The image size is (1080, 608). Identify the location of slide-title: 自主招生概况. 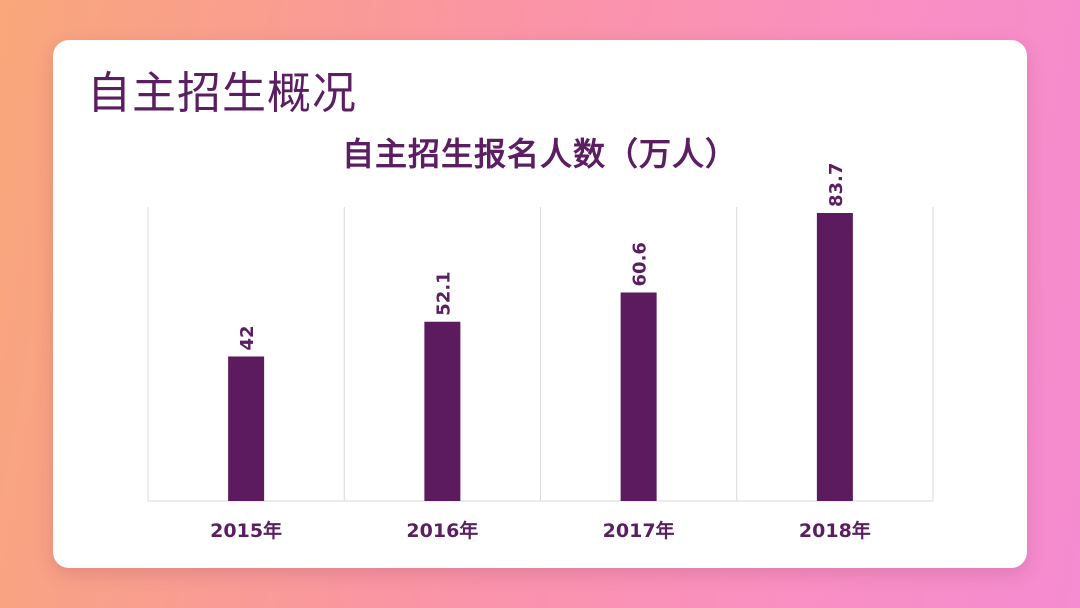
(222, 93).